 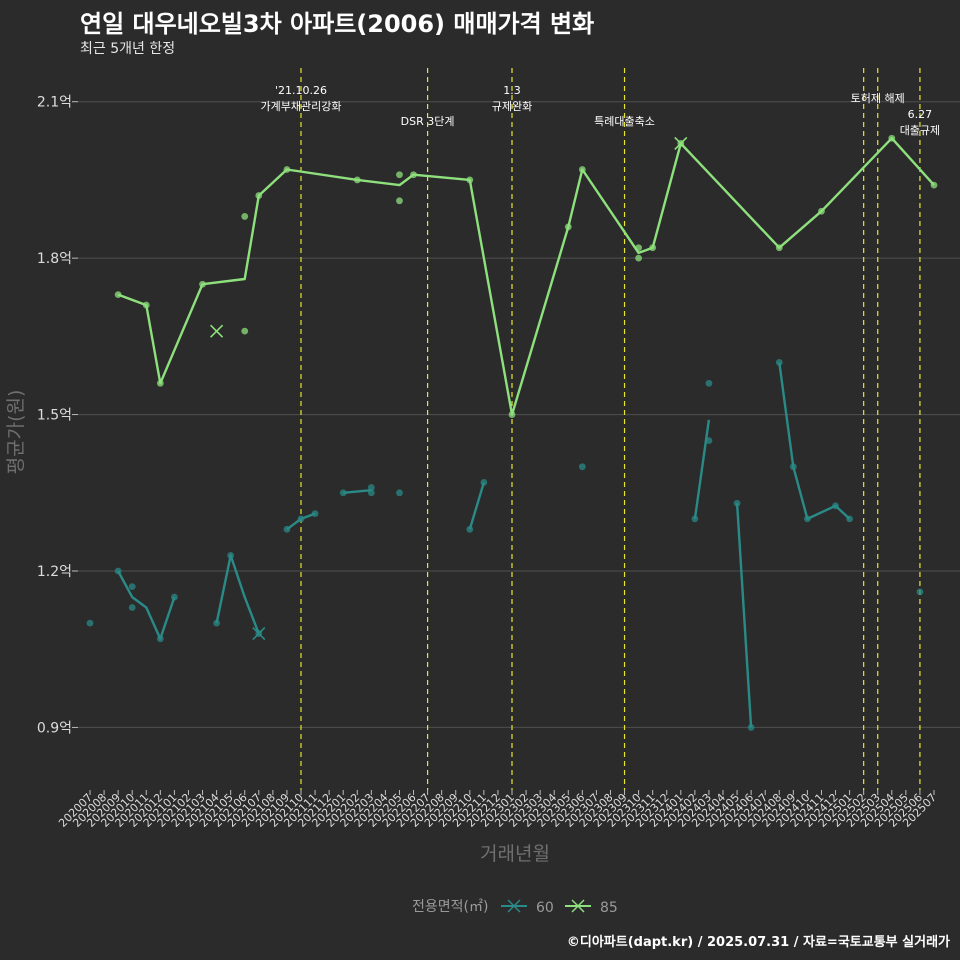 What do you see at coordinates (337, 24) in the screenshot?
I see `chart-title: 연일 대우네오빌3차 아파트(2006) 매매가격 변화` at bounding box center [337, 24].